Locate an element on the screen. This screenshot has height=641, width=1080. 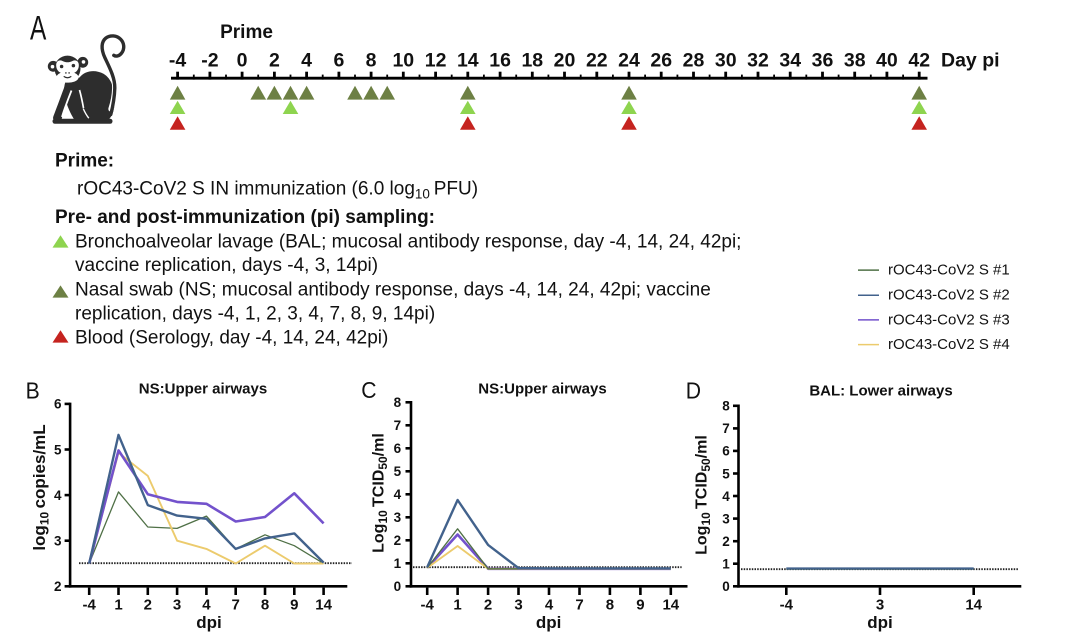
svg-text: 10 is located at coordinates (403, 61).